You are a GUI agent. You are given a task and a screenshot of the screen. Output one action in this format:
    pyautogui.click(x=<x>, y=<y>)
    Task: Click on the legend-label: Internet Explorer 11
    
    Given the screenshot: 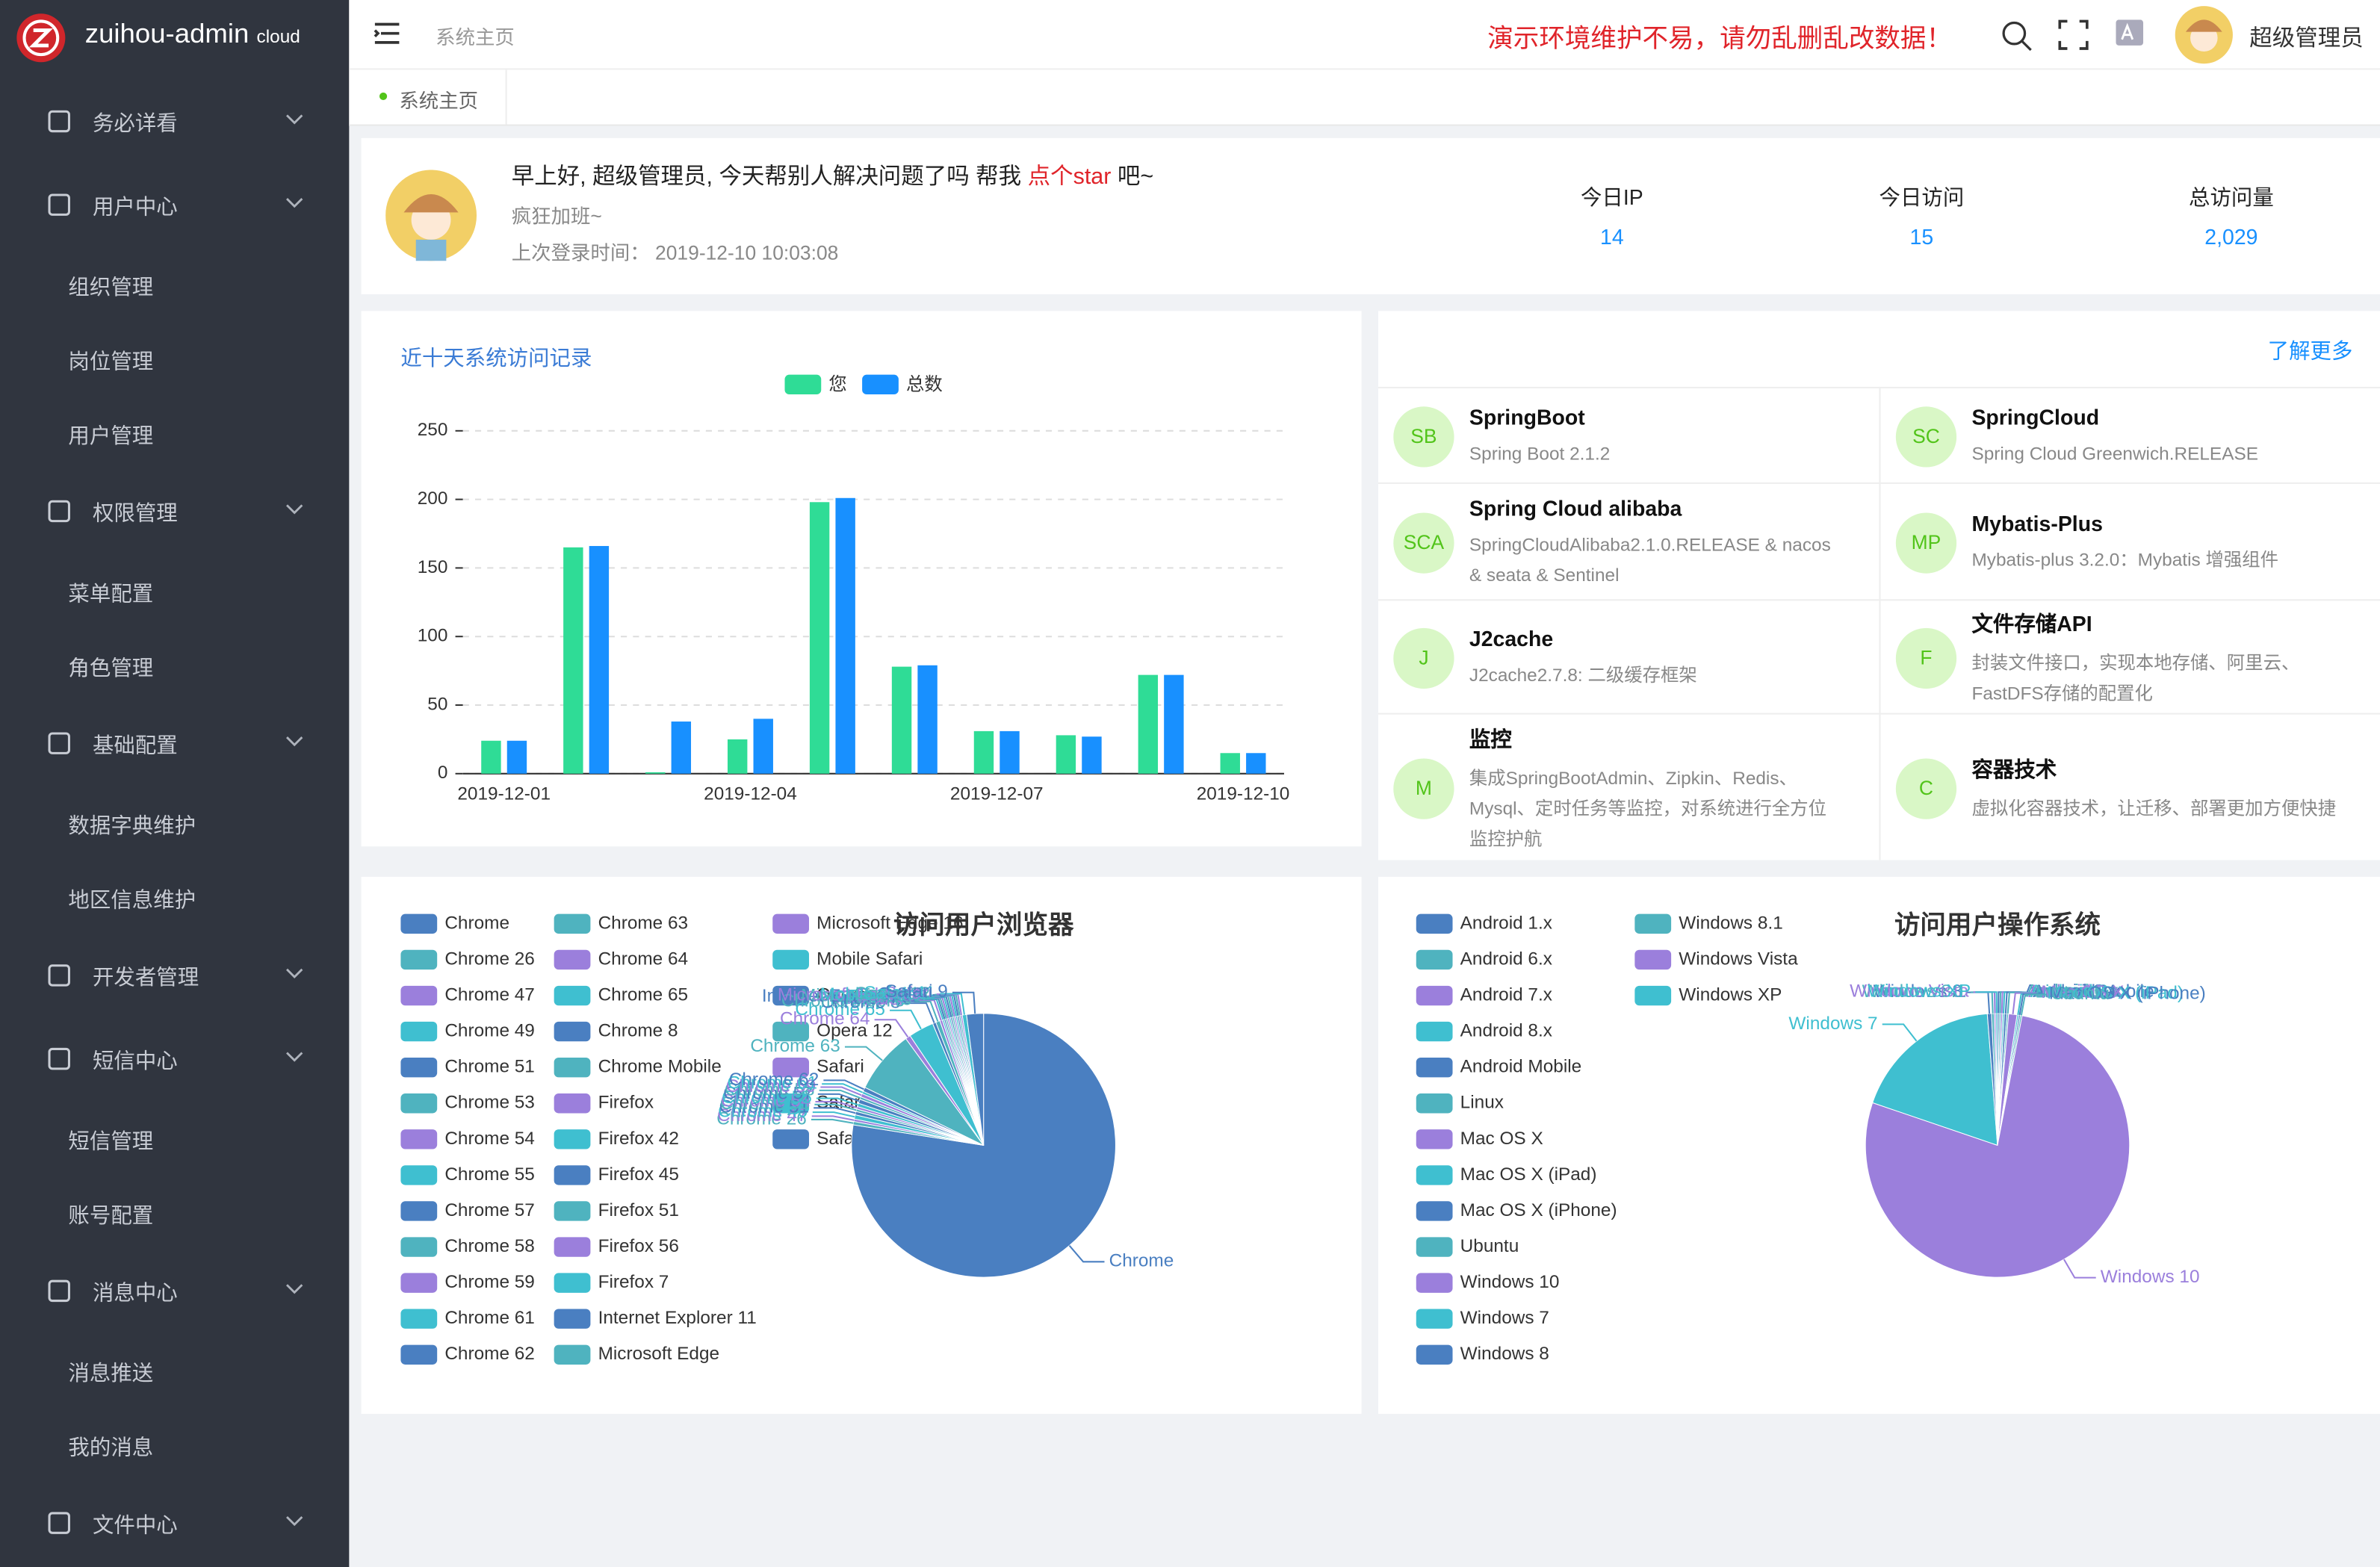 What is the action you would take?
    pyautogui.click(x=677, y=1318)
    